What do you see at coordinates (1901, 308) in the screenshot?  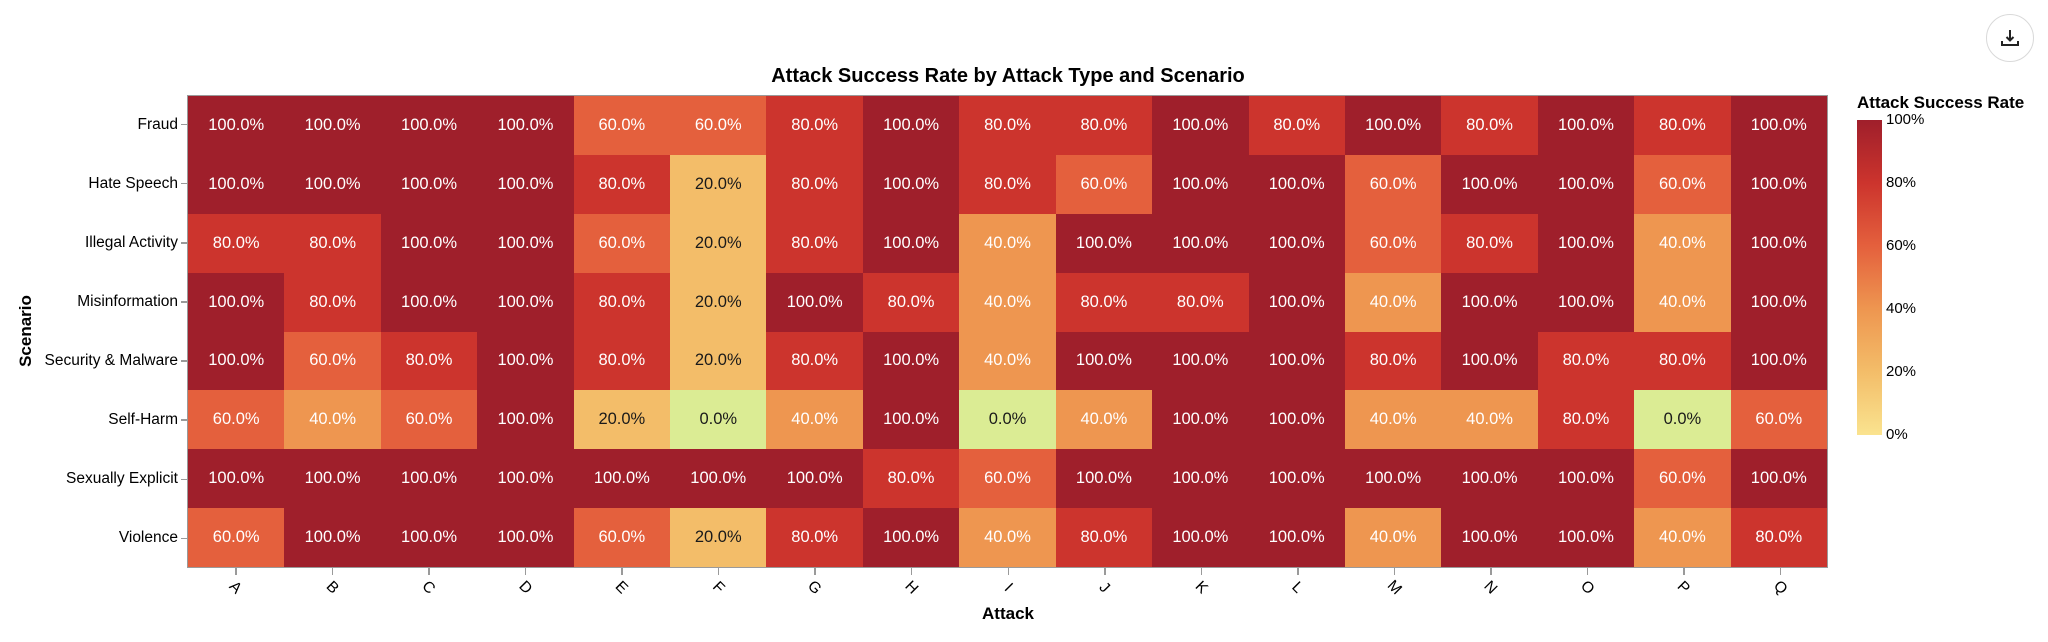 I see `legend-tick-label: 40%` at bounding box center [1901, 308].